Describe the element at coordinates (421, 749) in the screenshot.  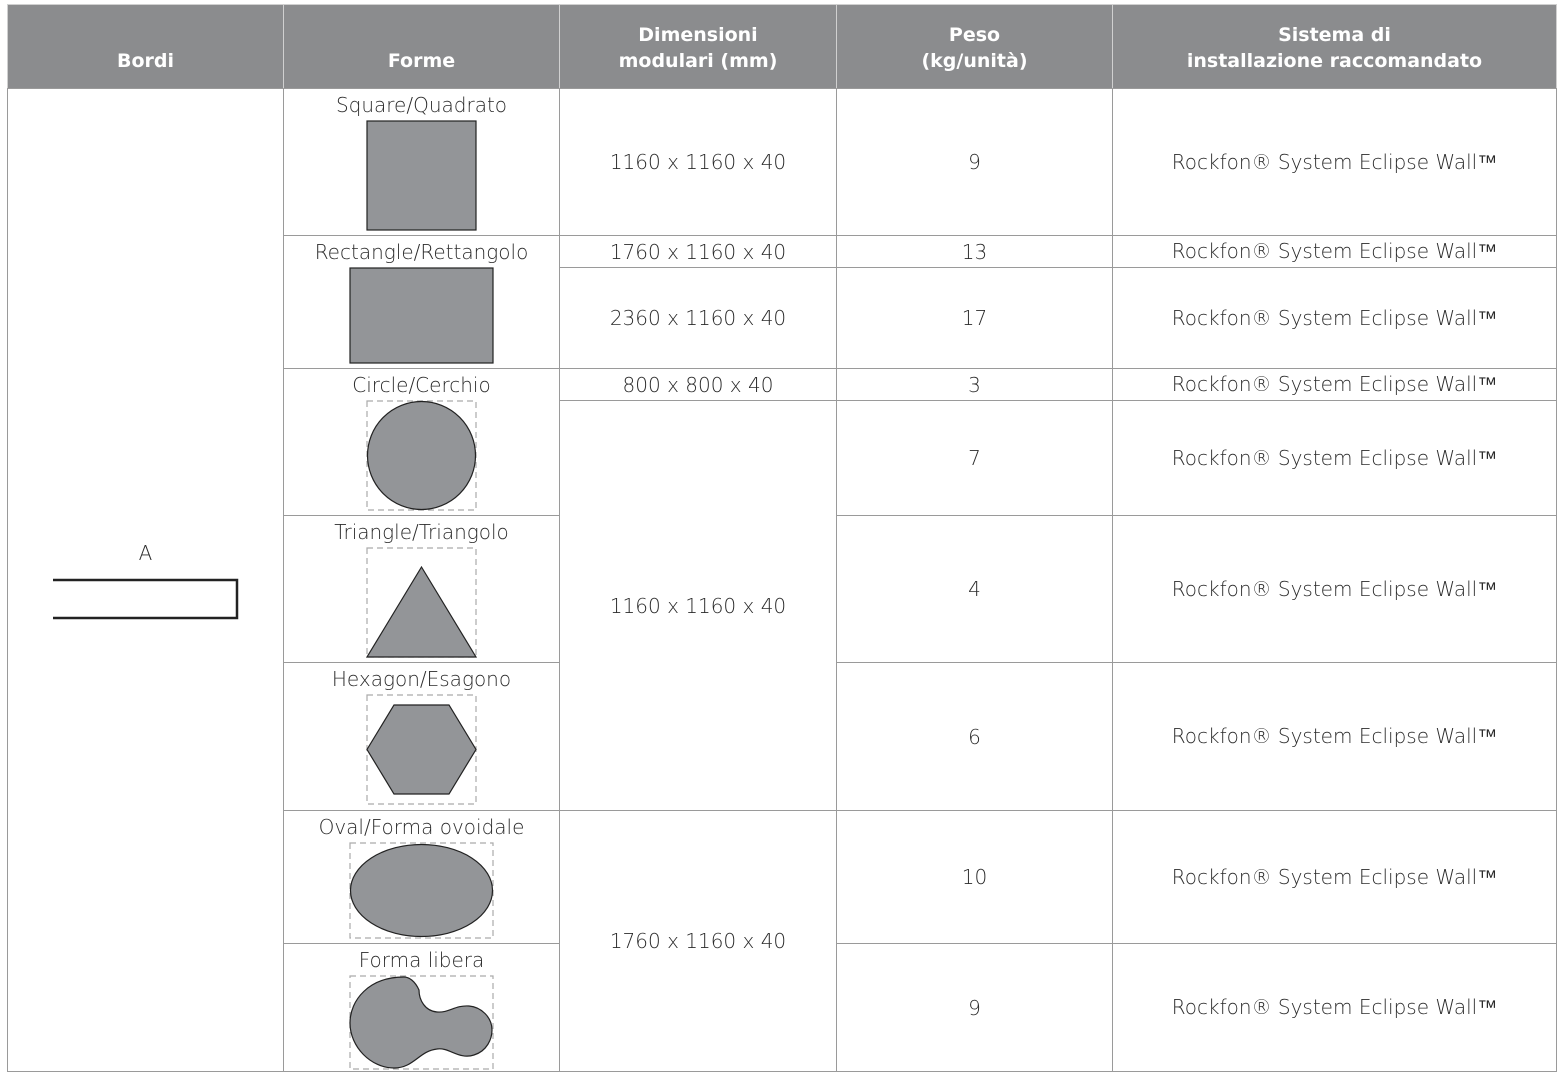
I see `hexagon-icon` at that location.